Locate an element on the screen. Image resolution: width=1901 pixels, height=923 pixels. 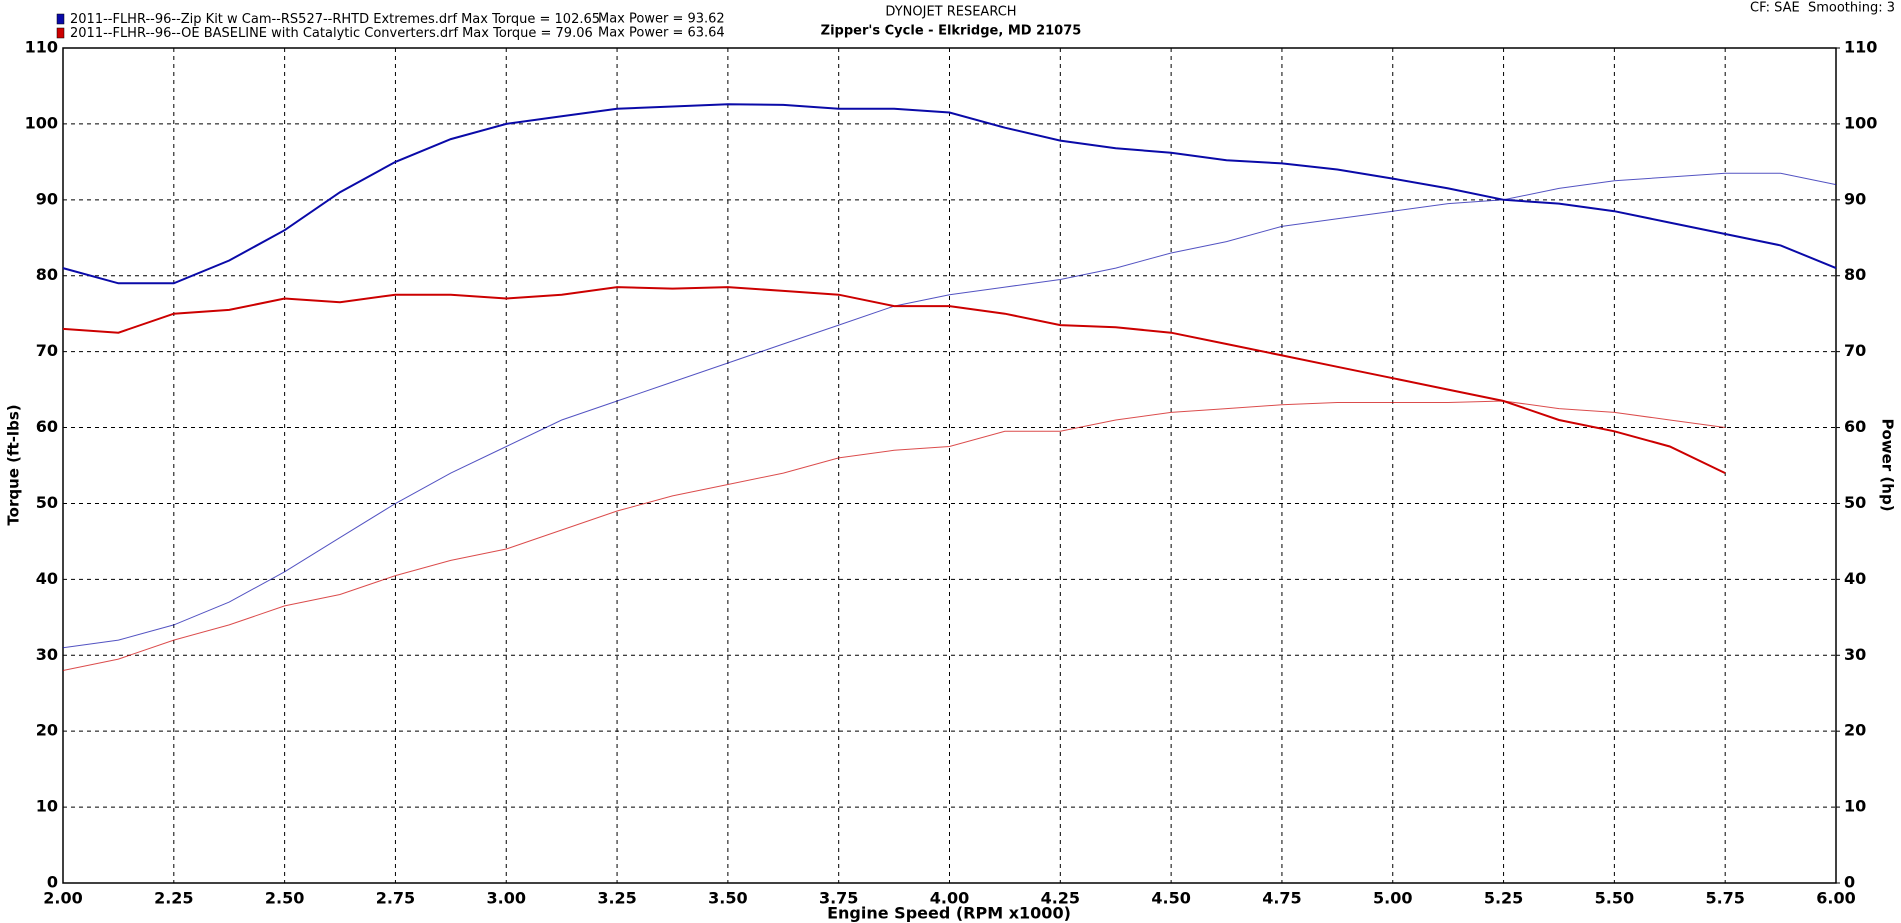
y-tick-label: 100 is located at coordinates (41, 122).